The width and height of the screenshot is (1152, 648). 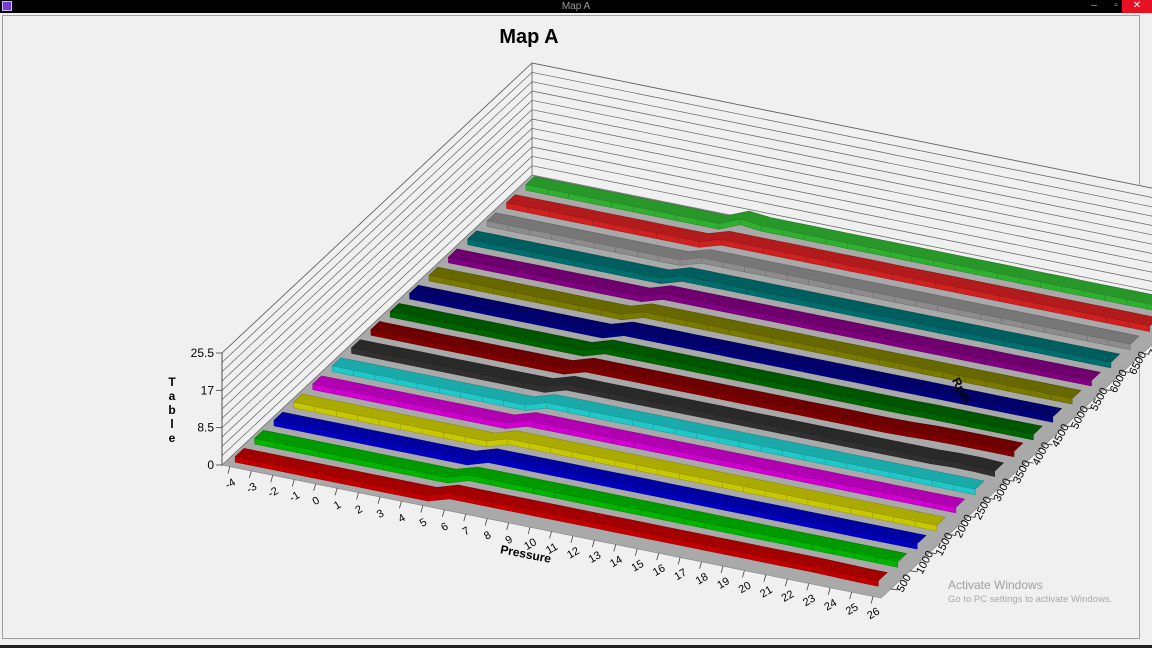 I want to click on x-tick-label: 10, so click(x=530, y=544).